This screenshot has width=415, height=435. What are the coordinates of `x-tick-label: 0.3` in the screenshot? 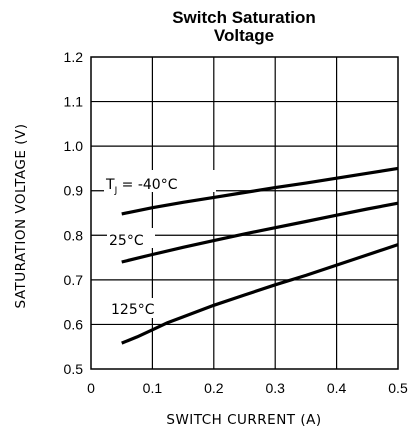 It's located at (275, 388).